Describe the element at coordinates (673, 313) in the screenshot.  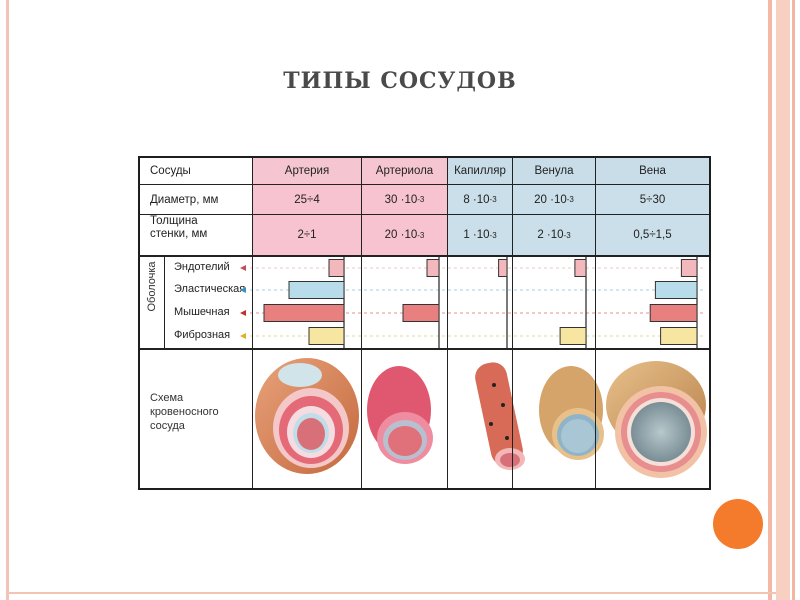
I see `layer-bar-col4-row2` at that location.